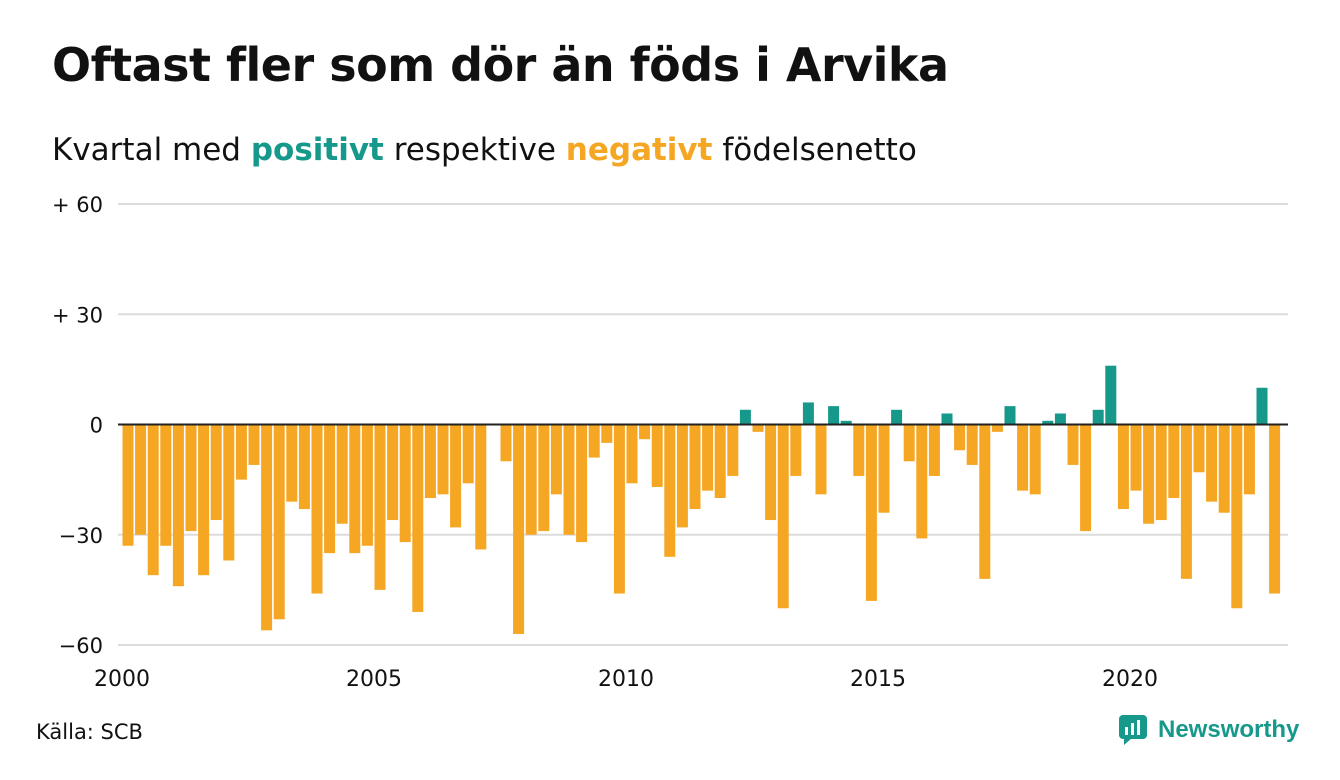 The image size is (1340, 780). I want to click on bar-2007-q1, so click(481, 487).